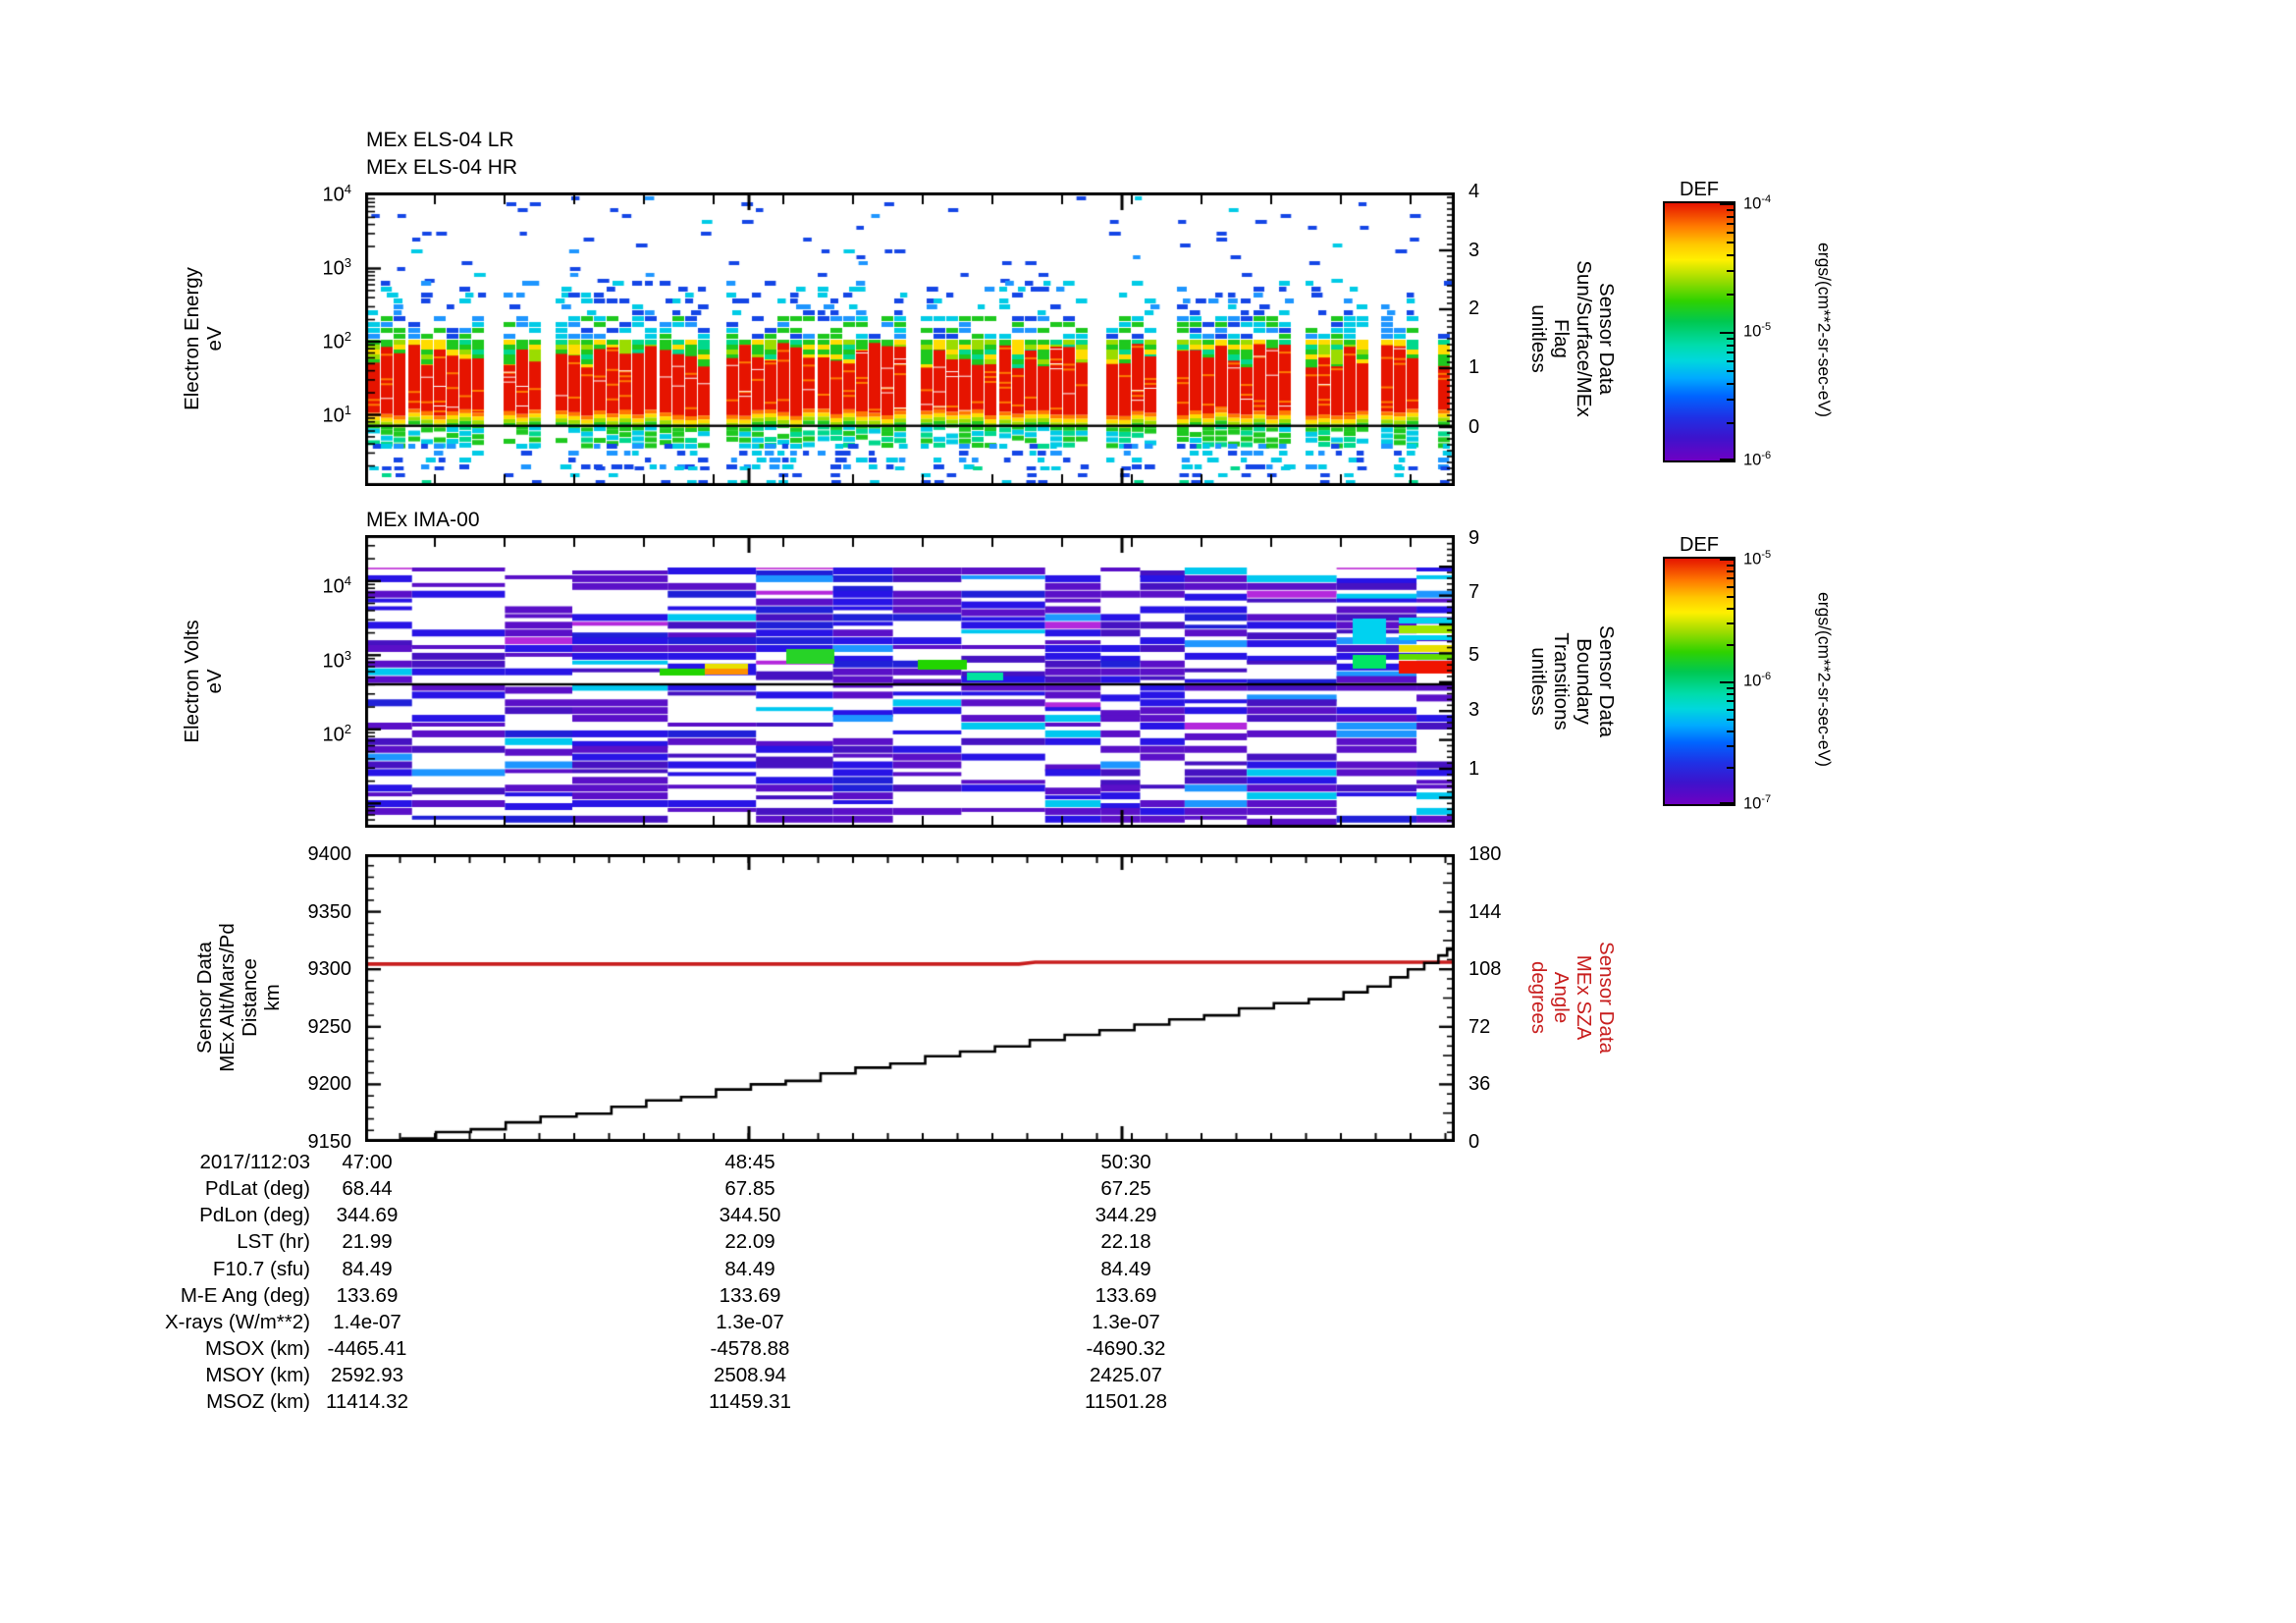 The height and width of the screenshot is (1623, 2296). What do you see at coordinates (1474, 592) in the screenshot?
I see `ima-right-tick-label: 7` at bounding box center [1474, 592].